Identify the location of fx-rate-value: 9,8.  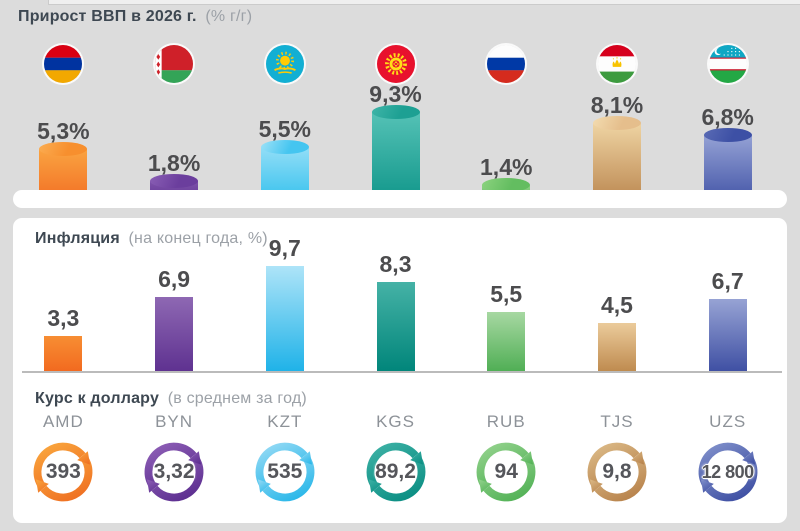
(617, 471).